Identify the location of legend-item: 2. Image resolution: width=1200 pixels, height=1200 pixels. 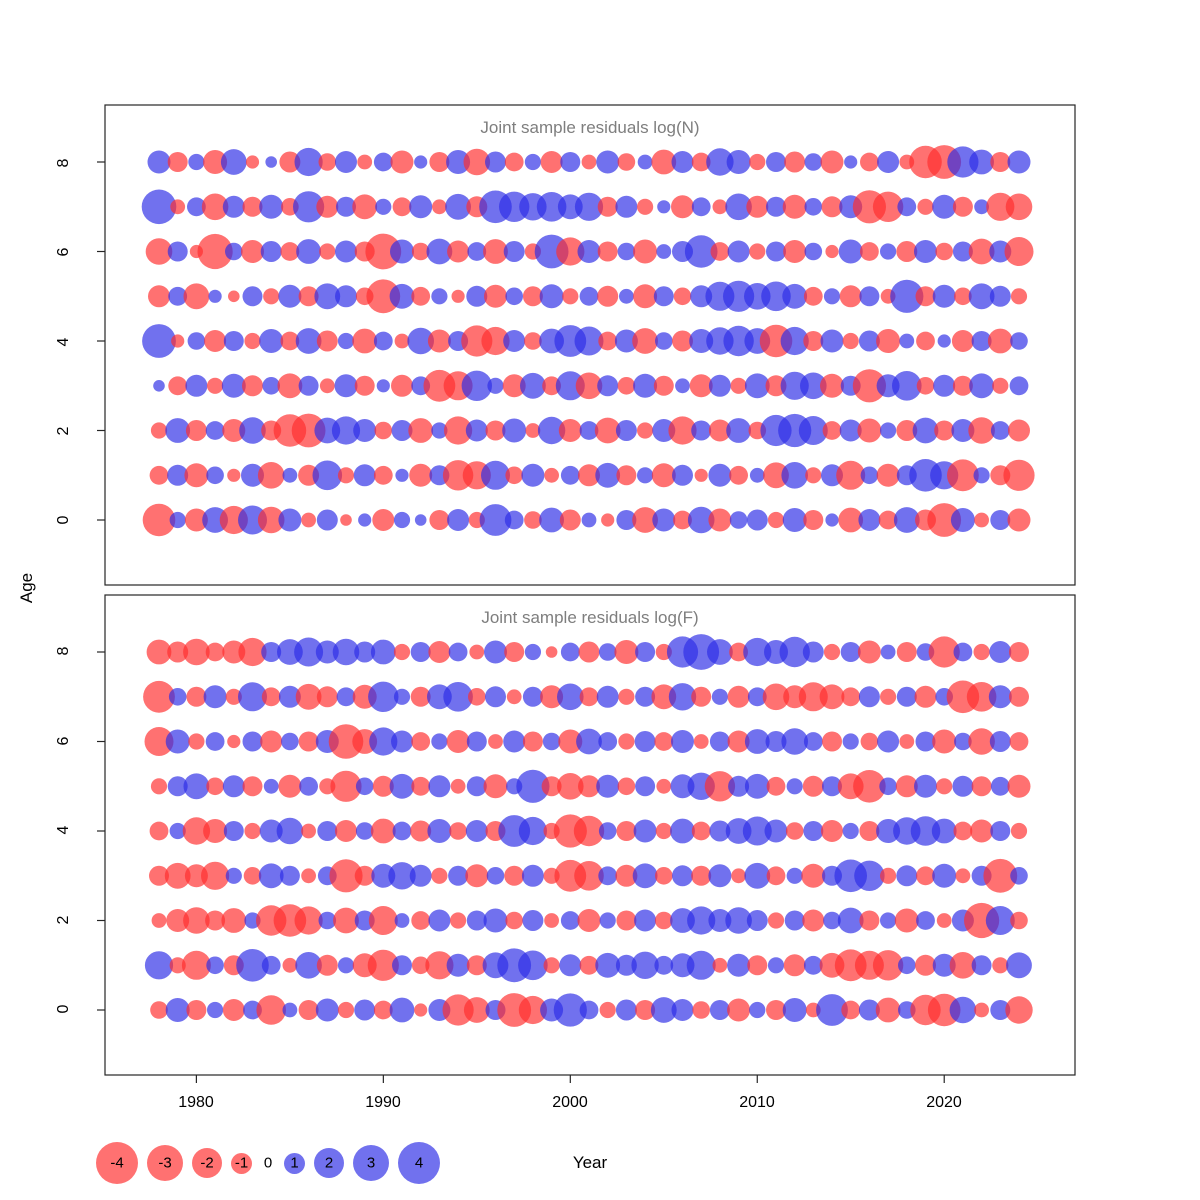
(329, 1163).